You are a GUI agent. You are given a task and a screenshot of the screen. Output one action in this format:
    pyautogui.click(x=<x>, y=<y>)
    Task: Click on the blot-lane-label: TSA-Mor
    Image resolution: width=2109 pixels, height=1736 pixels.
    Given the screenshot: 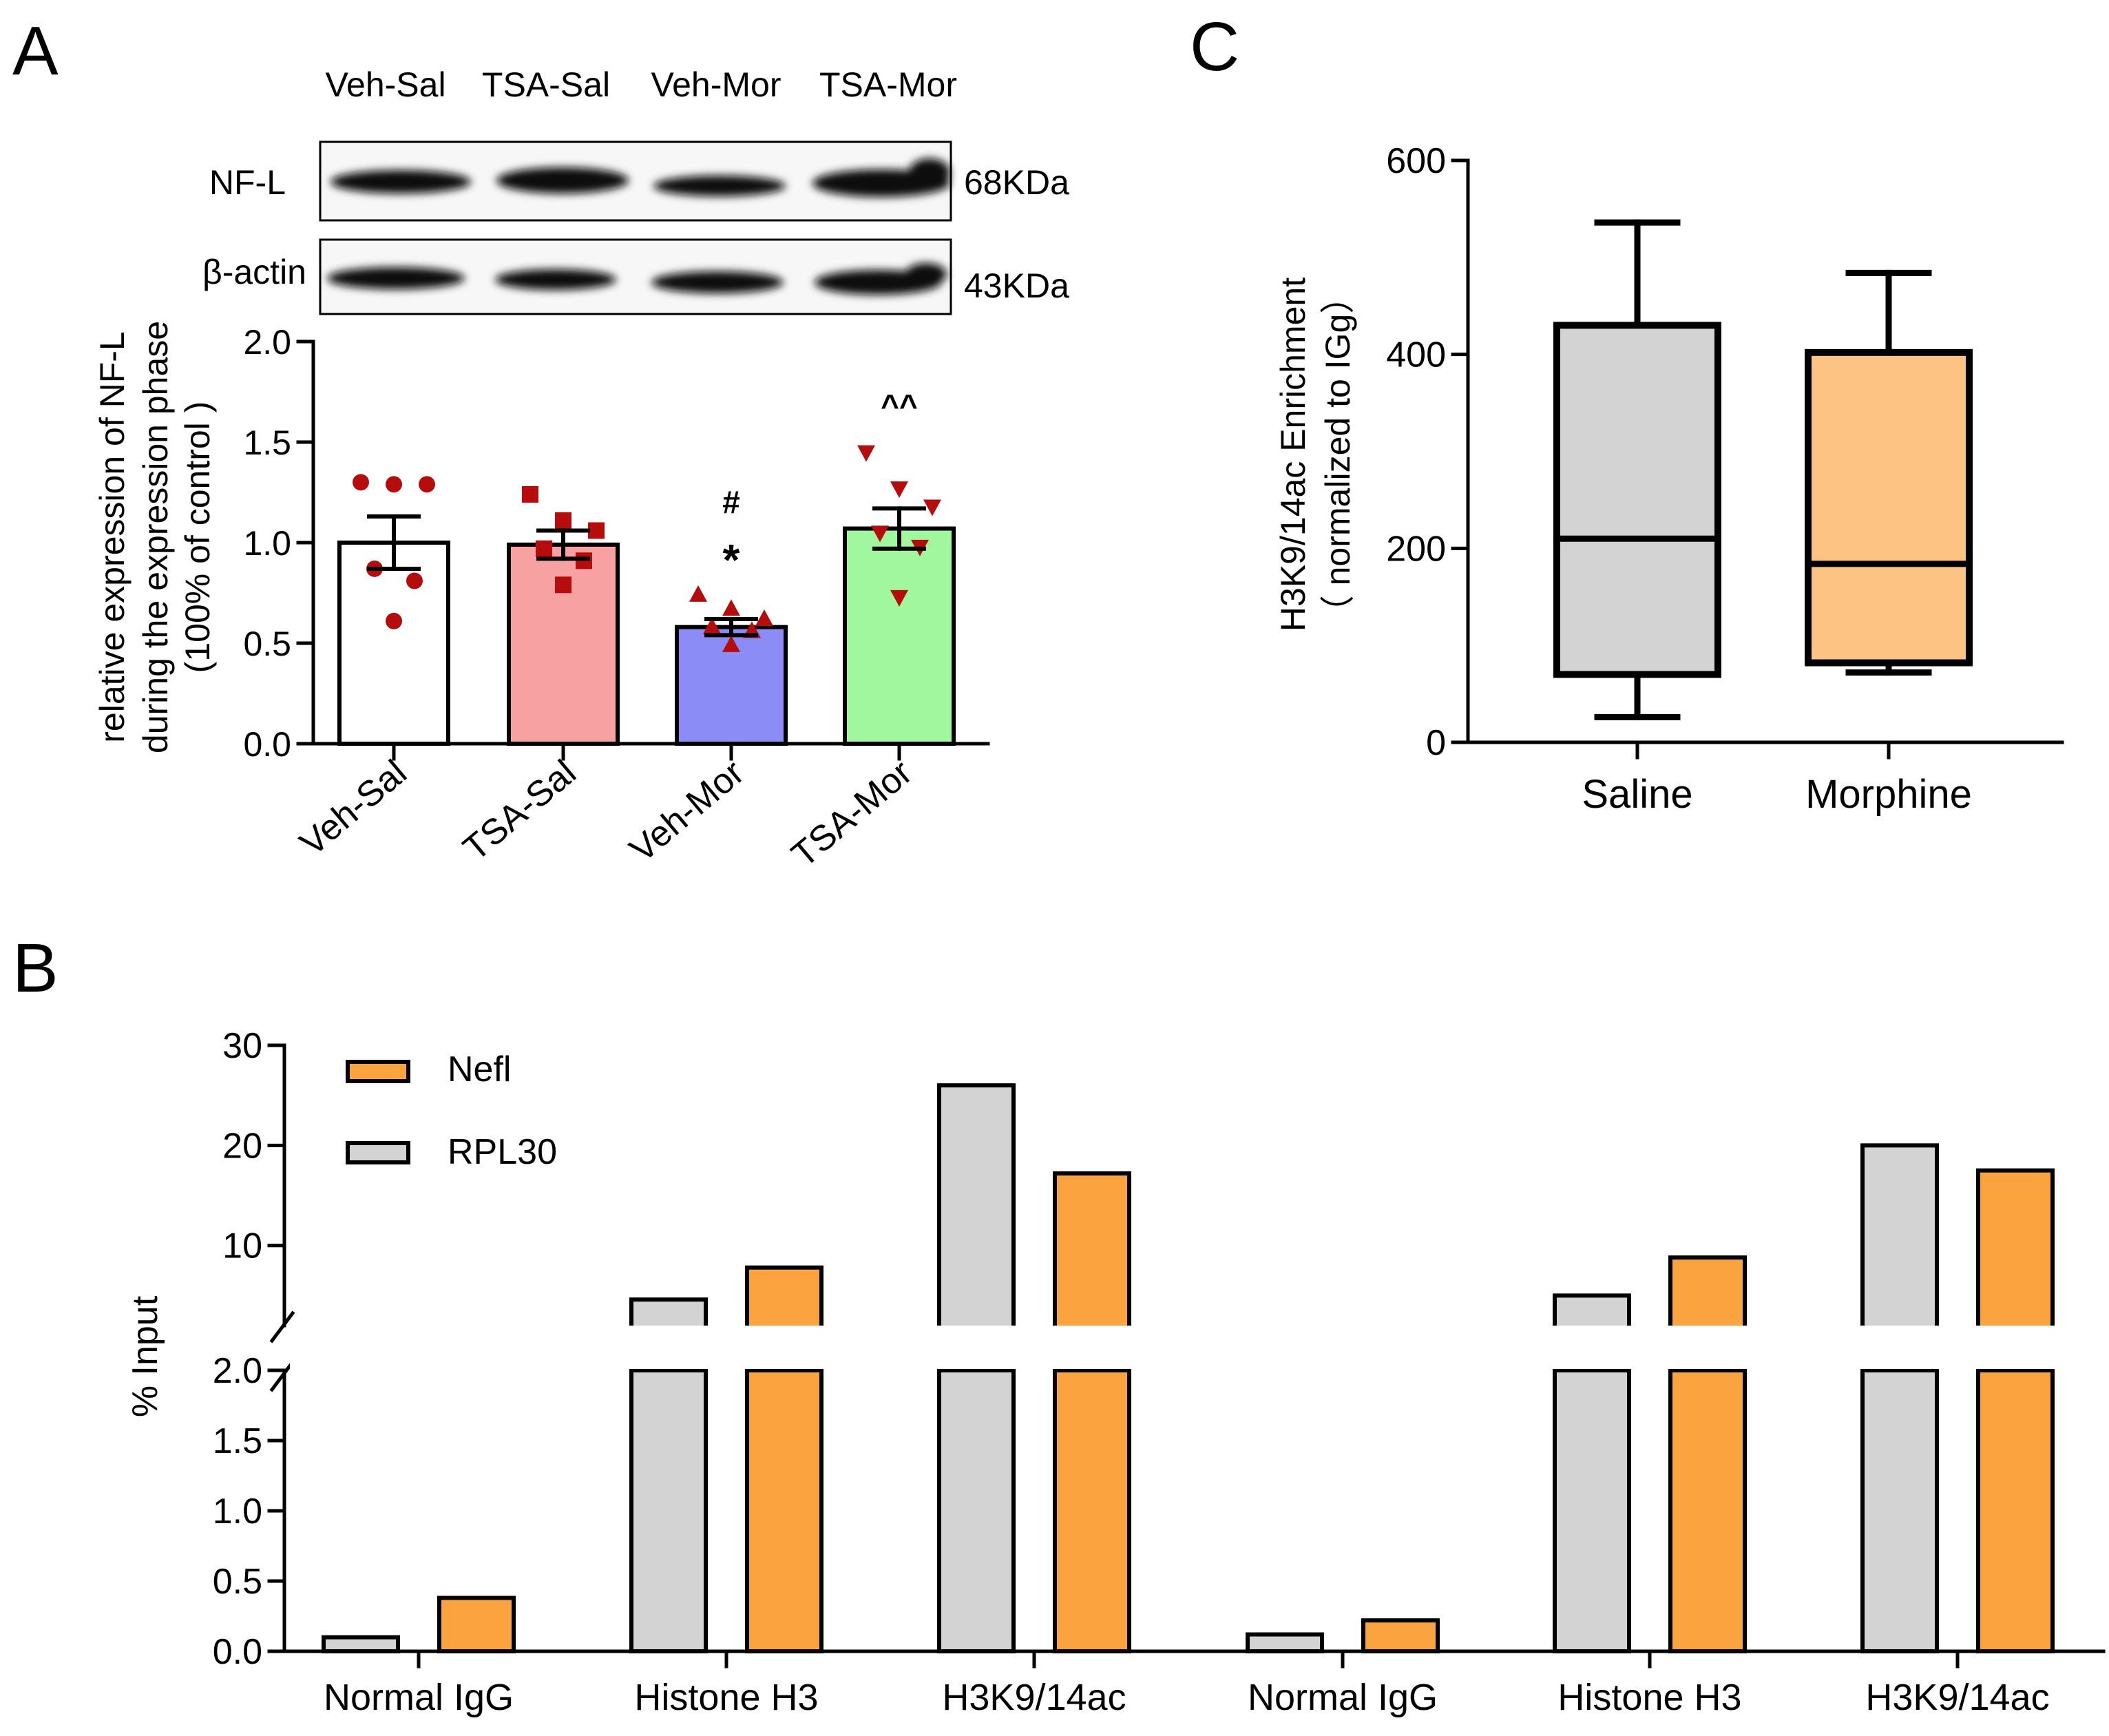 What is the action you would take?
    pyautogui.click(x=888, y=84)
    